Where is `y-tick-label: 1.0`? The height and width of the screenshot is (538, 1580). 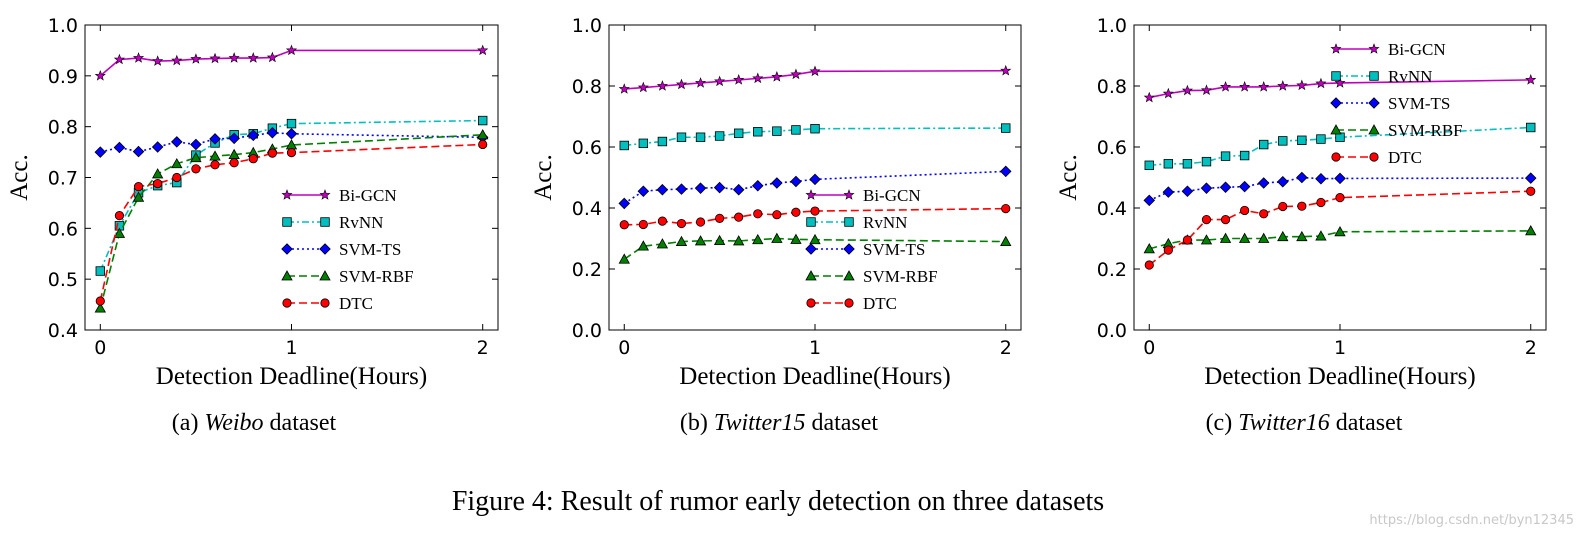 y-tick-label: 1.0 is located at coordinates (63, 26).